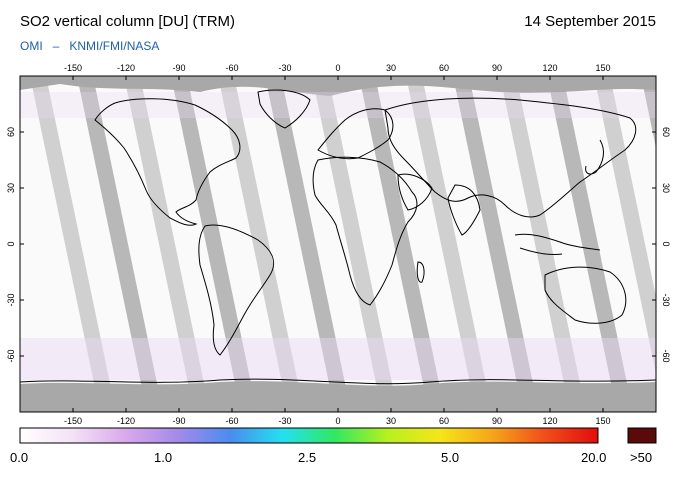 The width and height of the screenshot is (676, 480). I want to click on lat-tick-label-right: 30, so click(666, 188).